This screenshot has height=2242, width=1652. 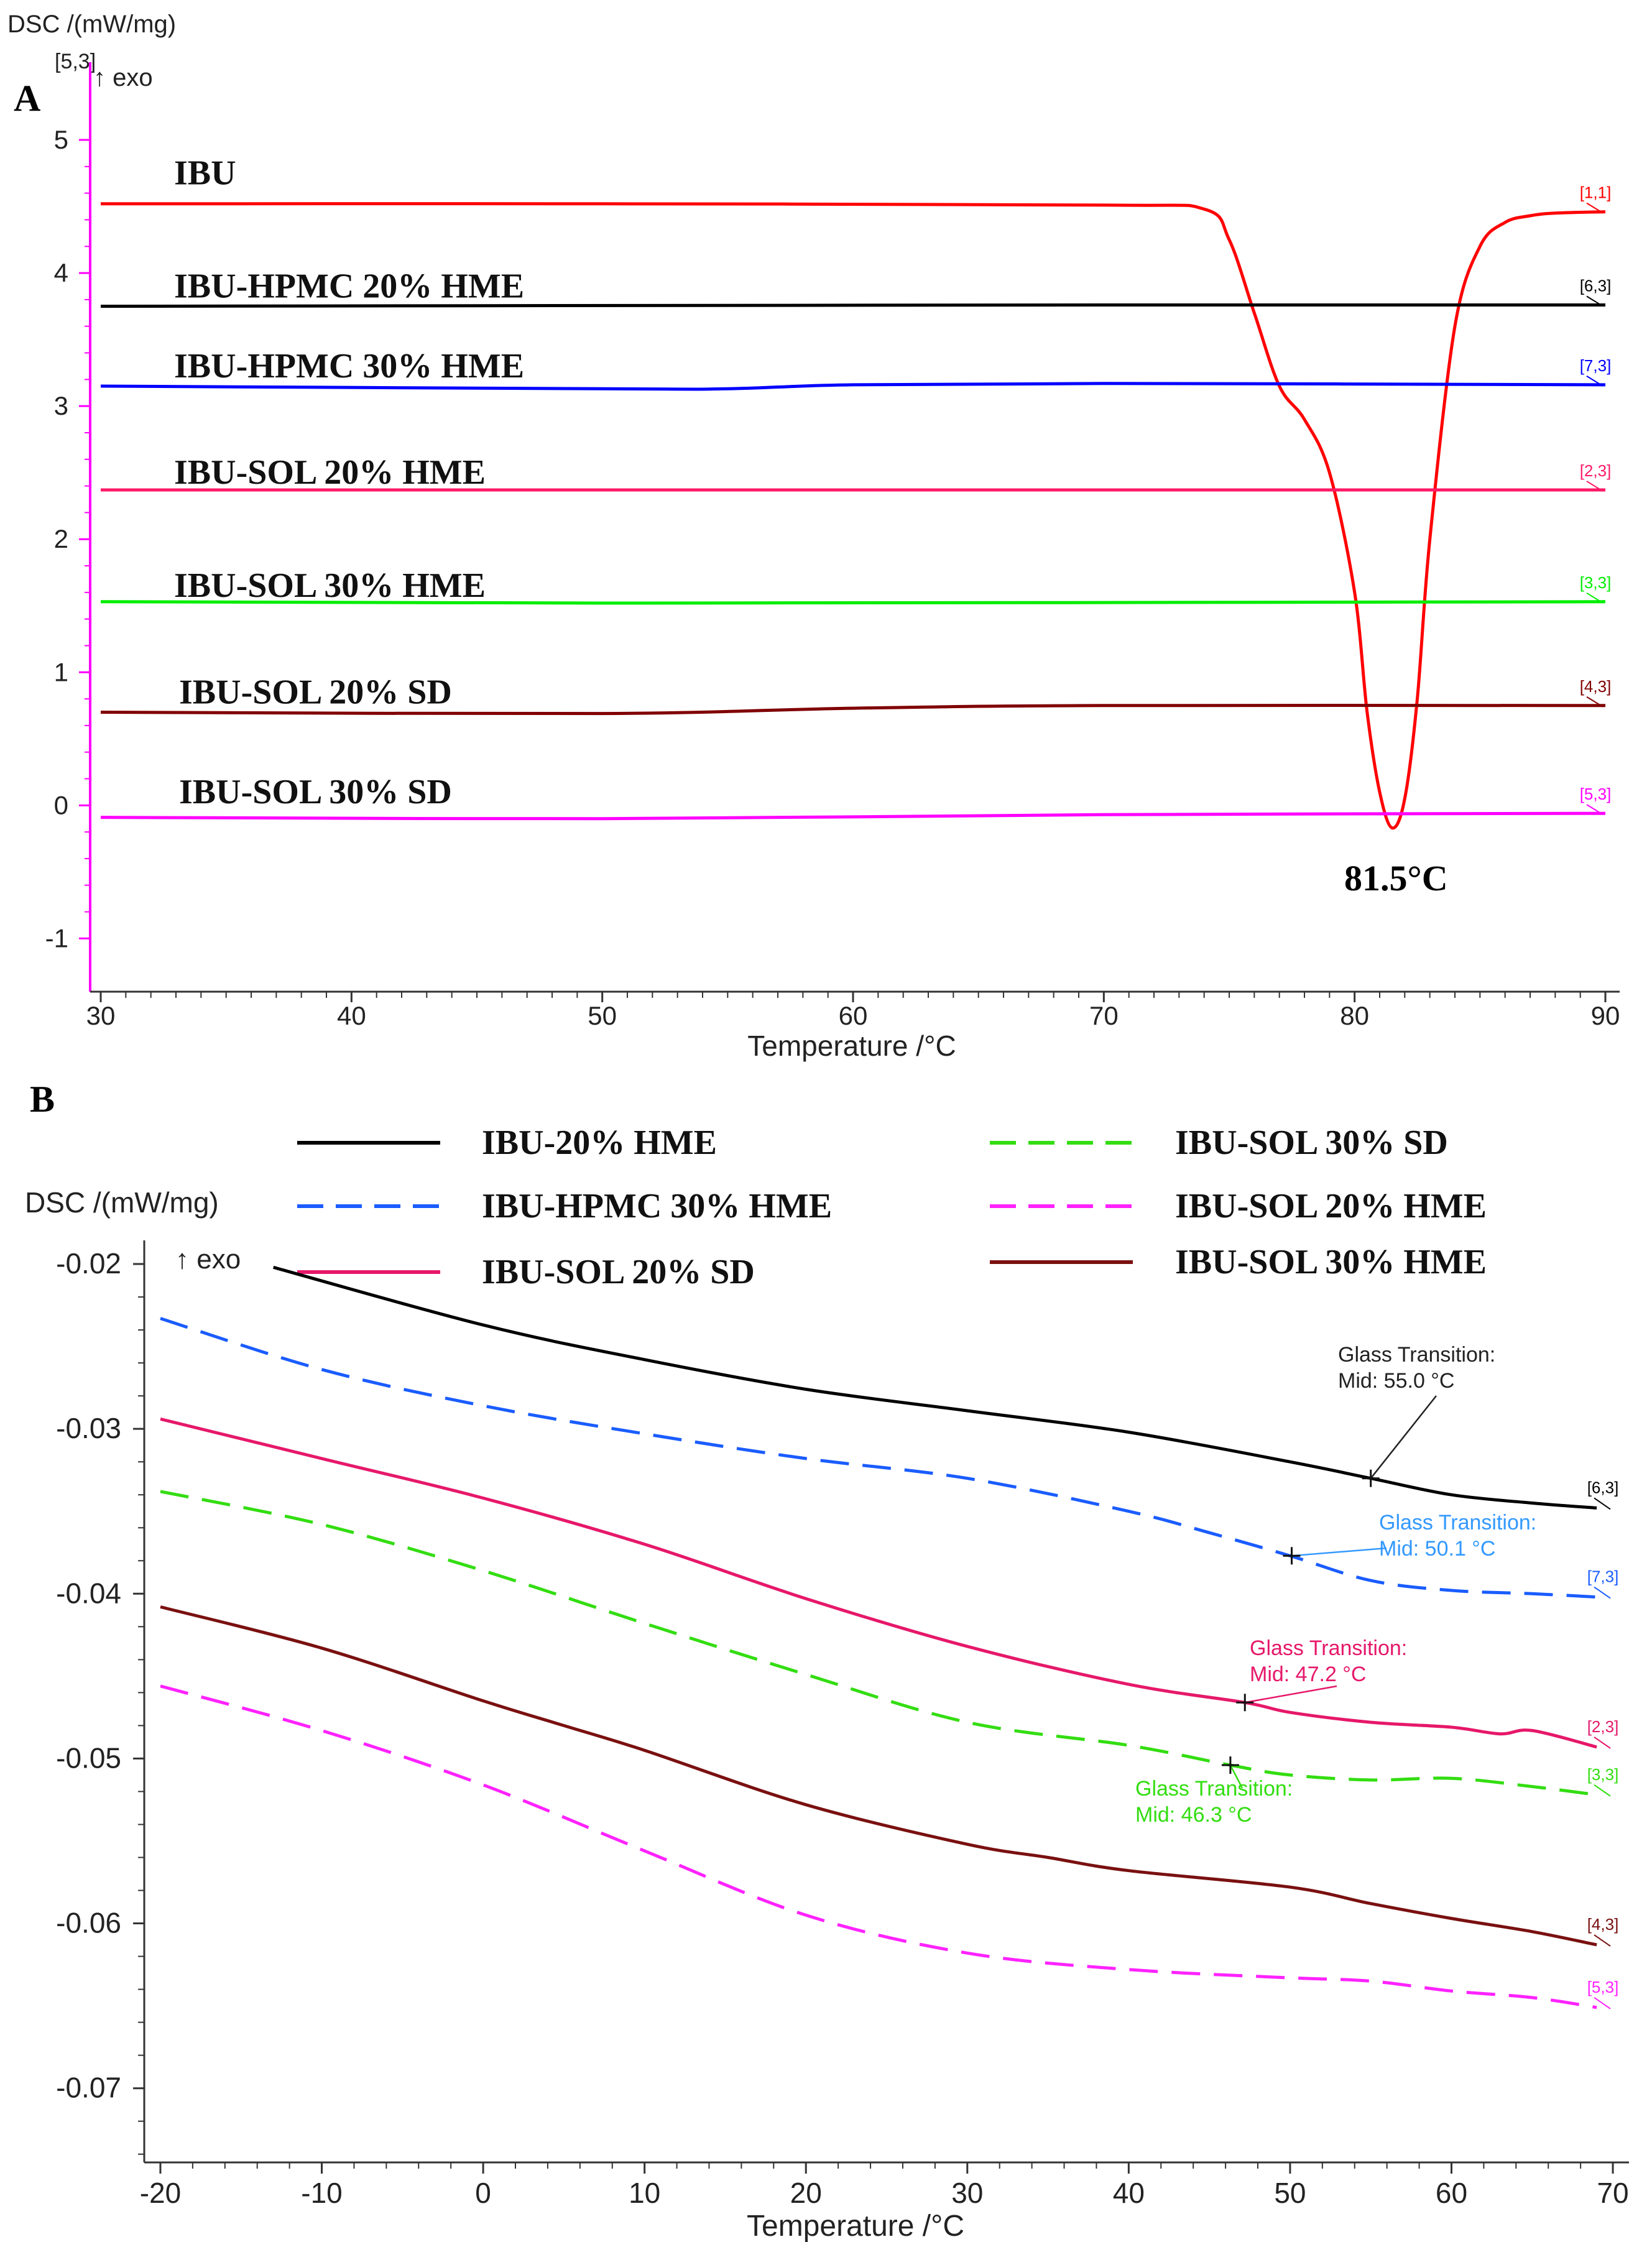 What do you see at coordinates (1596, 794) in the screenshot?
I see `panel-a-series-tag: [5,3]` at bounding box center [1596, 794].